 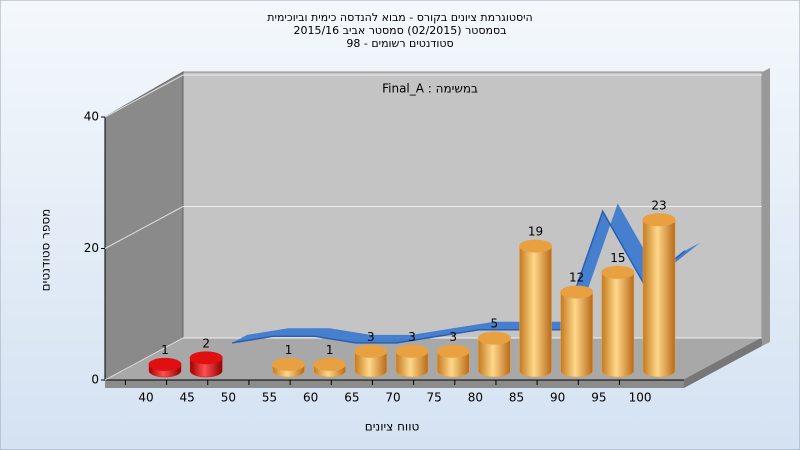 What do you see at coordinates (475, 398) in the screenshot?
I see `x-tick-label: 80` at bounding box center [475, 398].